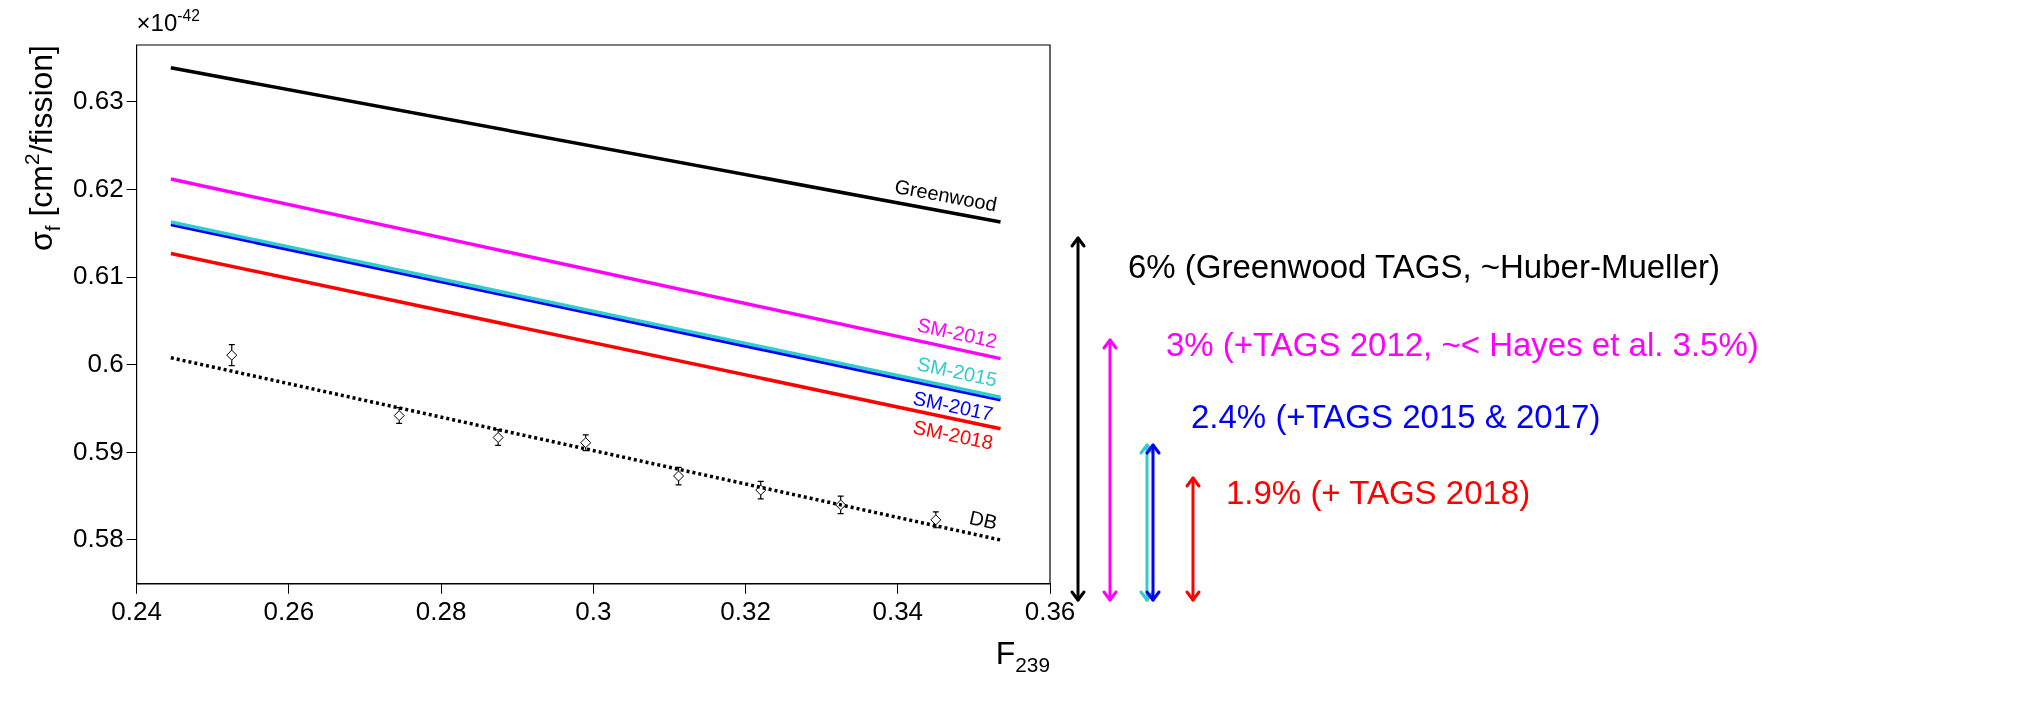  Describe the element at coordinates (98, 275) in the screenshot. I see `y-tick-label: 0.61` at that location.